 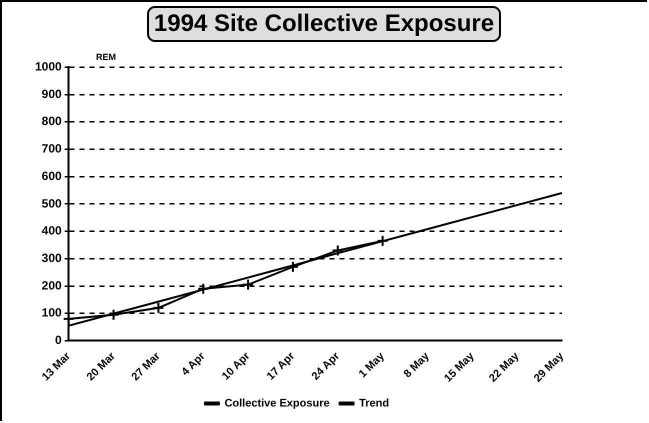 What do you see at coordinates (236, 366) in the screenshot?
I see `x-tick-label: 10 Apr` at bounding box center [236, 366].